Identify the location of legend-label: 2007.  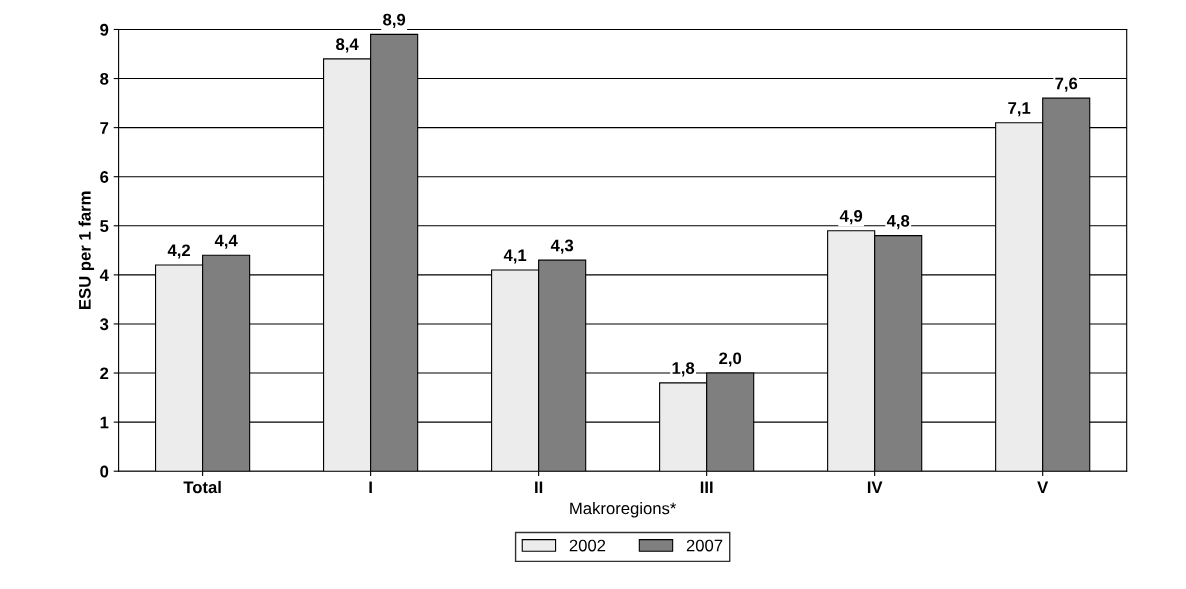
(704, 545).